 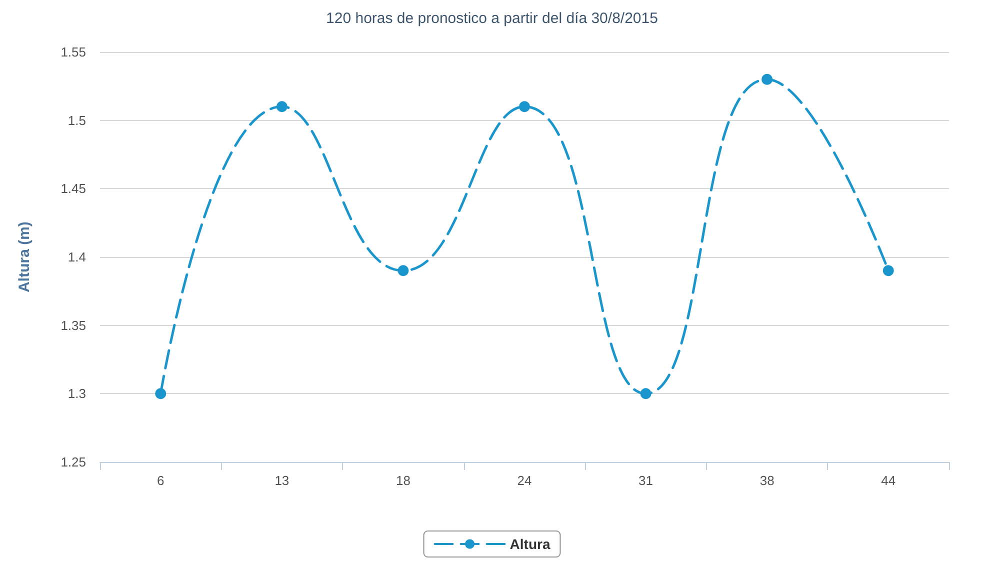 I want to click on x-tick-label: 31, so click(x=646, y=480).